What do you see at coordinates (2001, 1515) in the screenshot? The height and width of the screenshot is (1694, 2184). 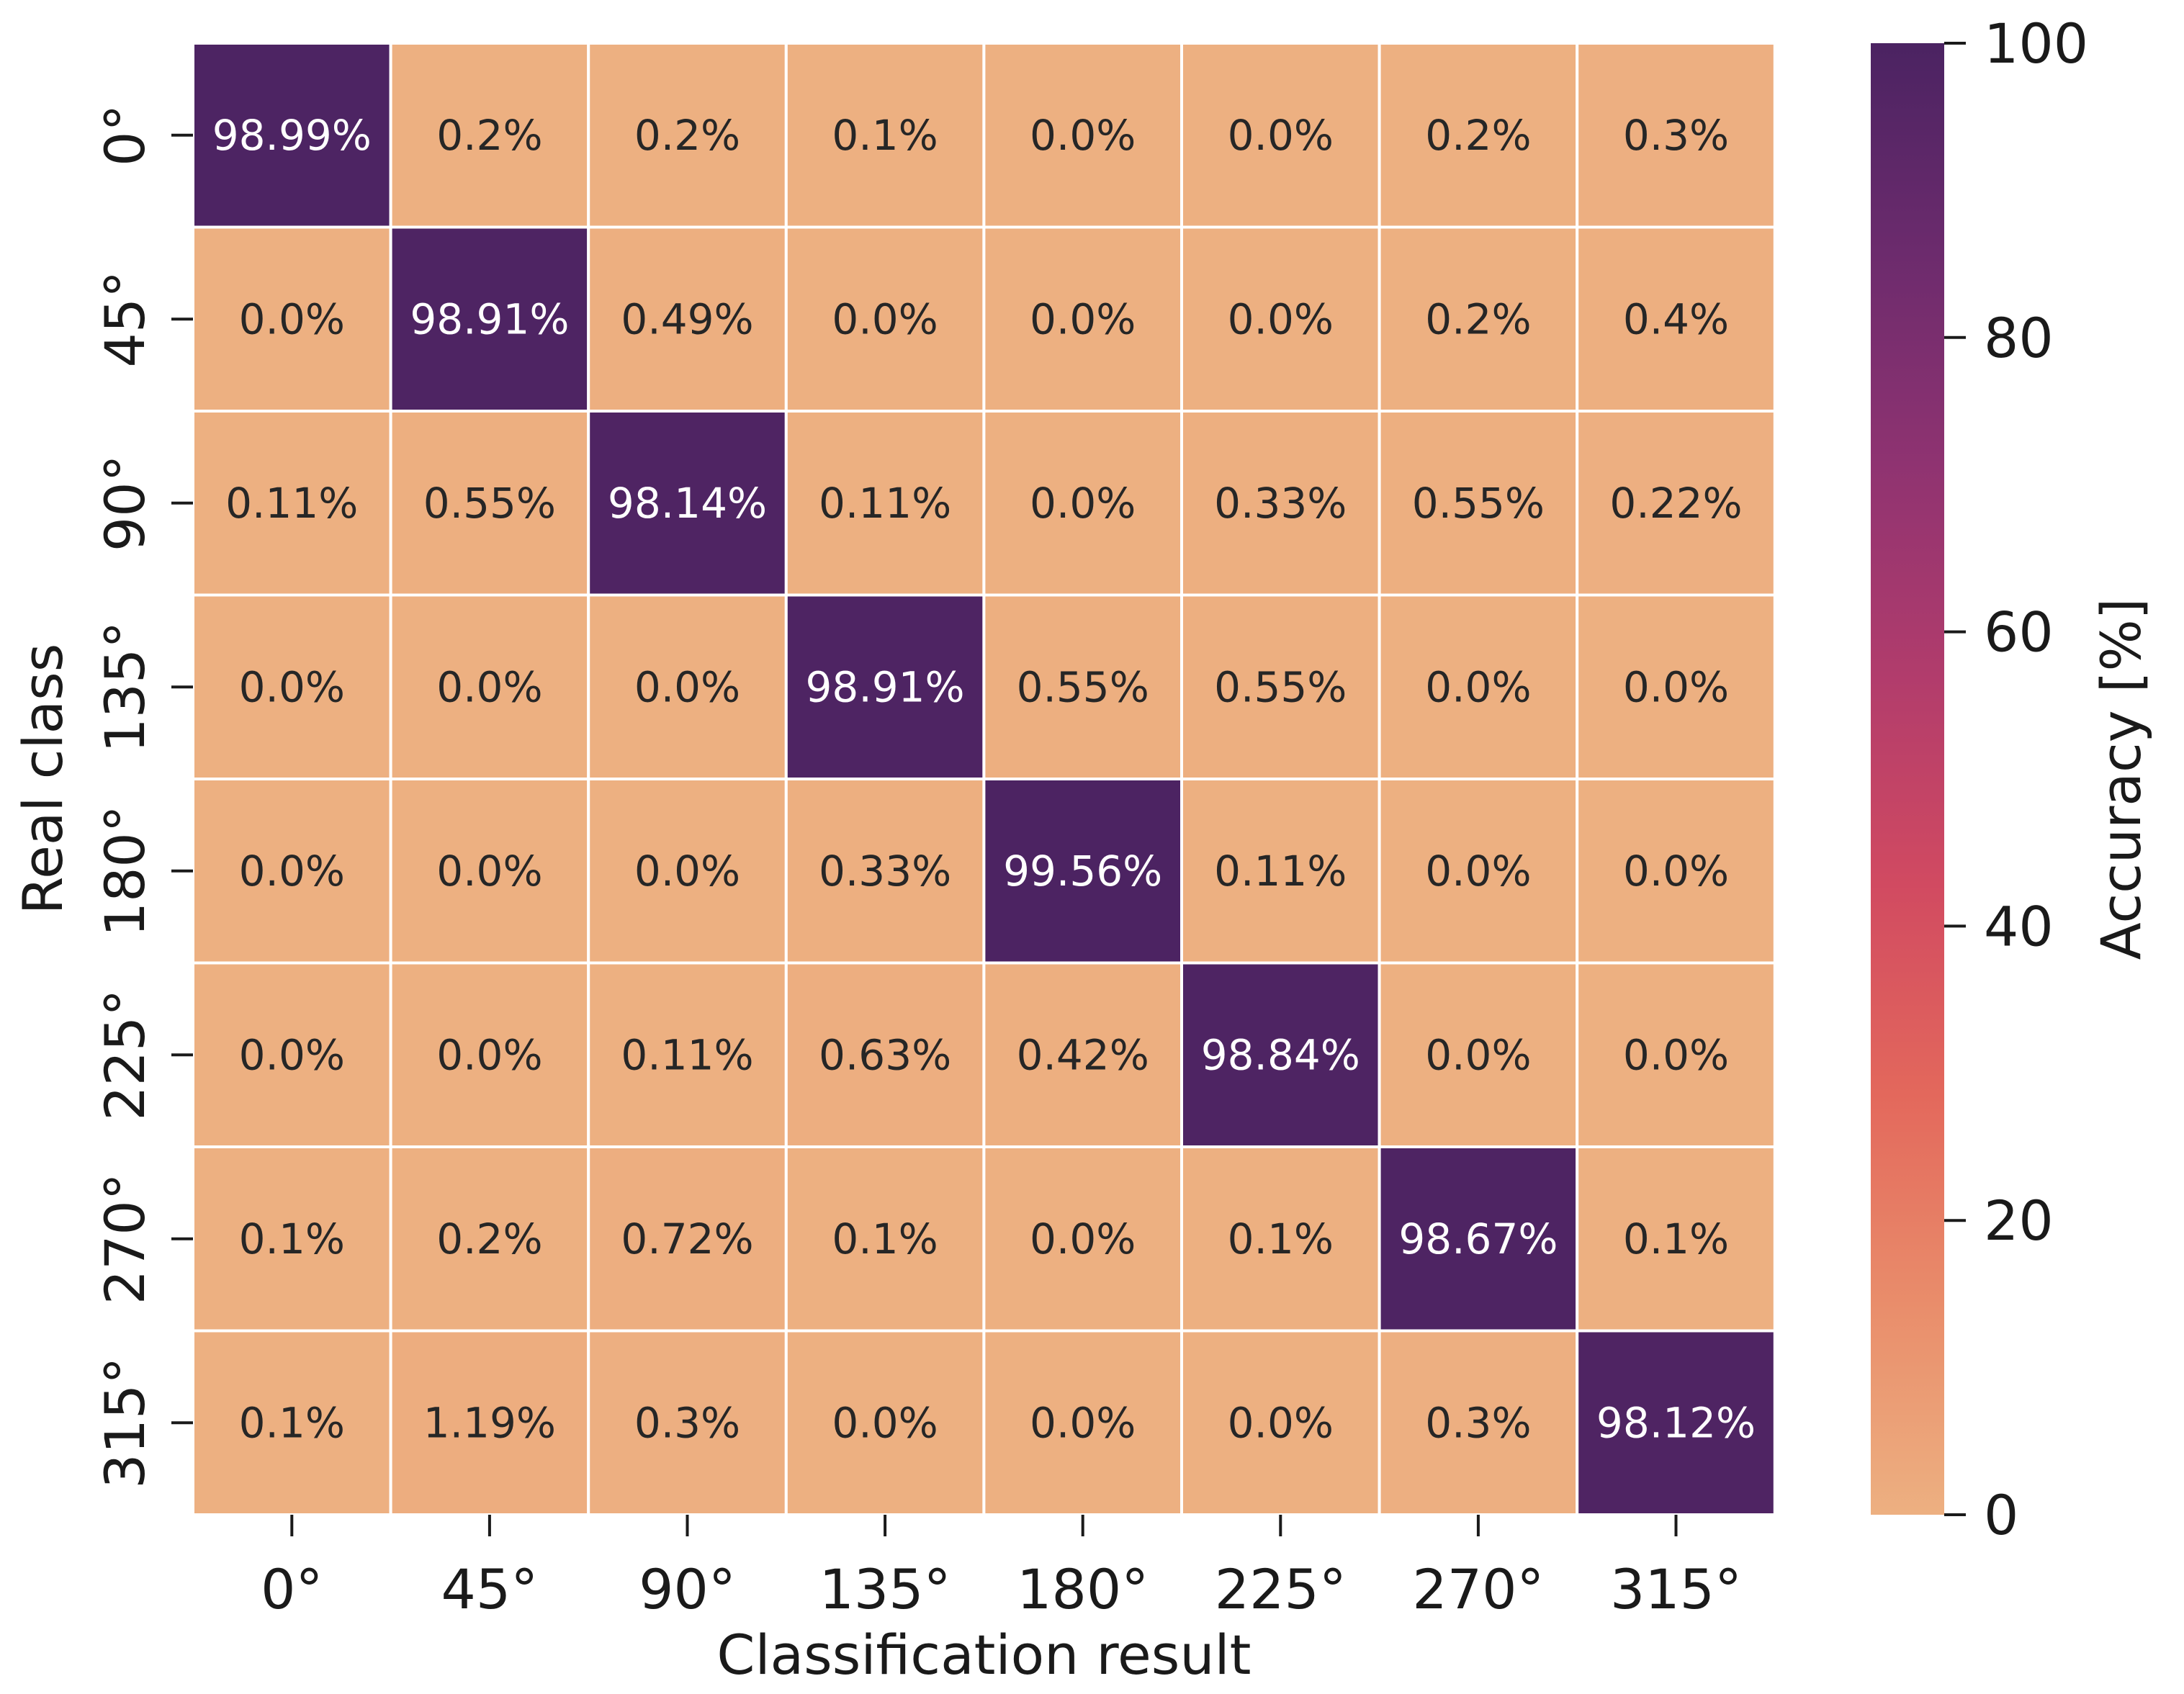 I see `colorbar-tick-label: 0` at bounding box center [2001, 1515].